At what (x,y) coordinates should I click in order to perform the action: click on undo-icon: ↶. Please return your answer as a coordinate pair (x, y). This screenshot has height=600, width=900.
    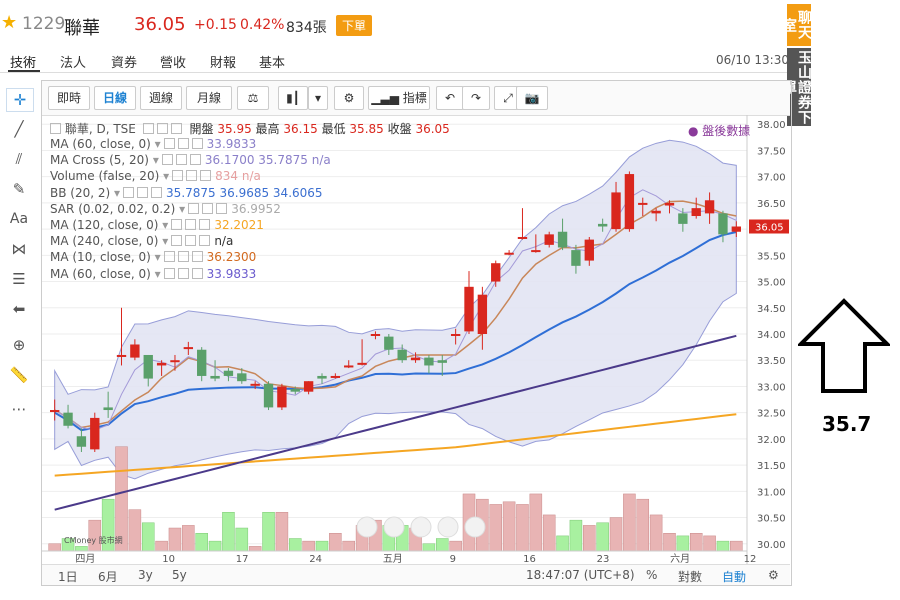
    Looking at the image, I should click on (450, 98).